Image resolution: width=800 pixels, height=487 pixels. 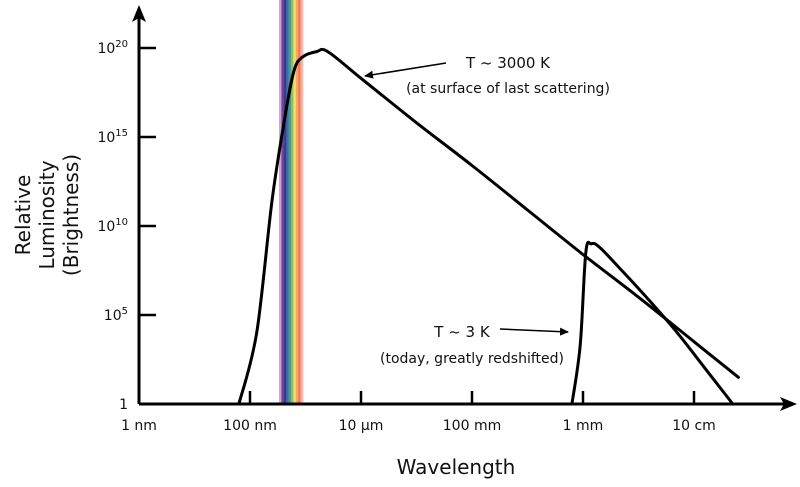 What do you see at coordinates (694, 426) in the screenshot?
I see `x-tick-label: 10 cm` at bounding box center [694, 426].